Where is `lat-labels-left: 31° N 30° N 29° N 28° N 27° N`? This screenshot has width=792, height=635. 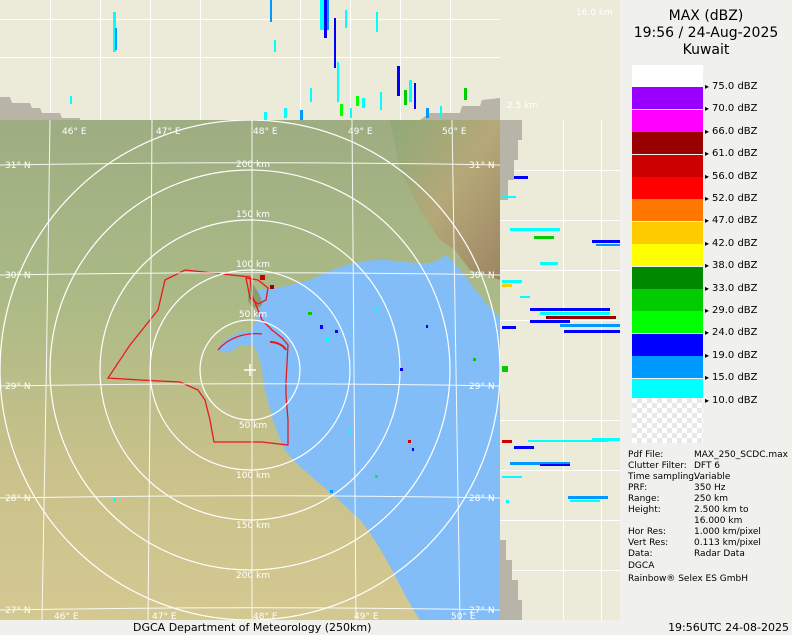 lat-labels-left: 31° N 30° N 29° N 28° N 27° N is located at coordinates (18, 388).